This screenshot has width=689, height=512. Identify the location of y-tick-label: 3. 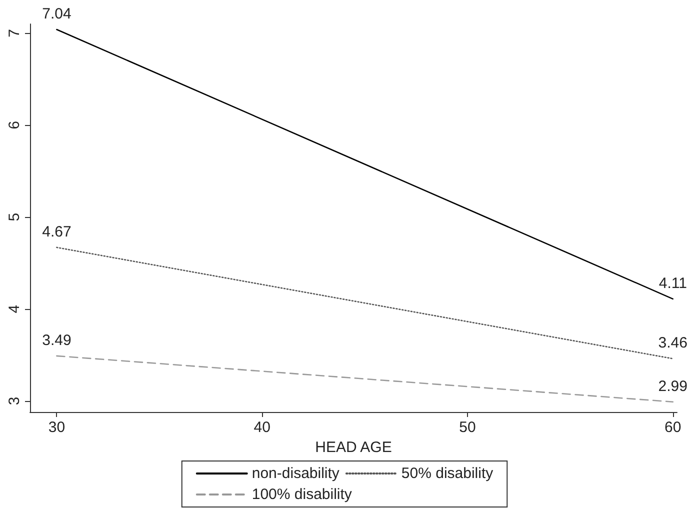
(14, 401).